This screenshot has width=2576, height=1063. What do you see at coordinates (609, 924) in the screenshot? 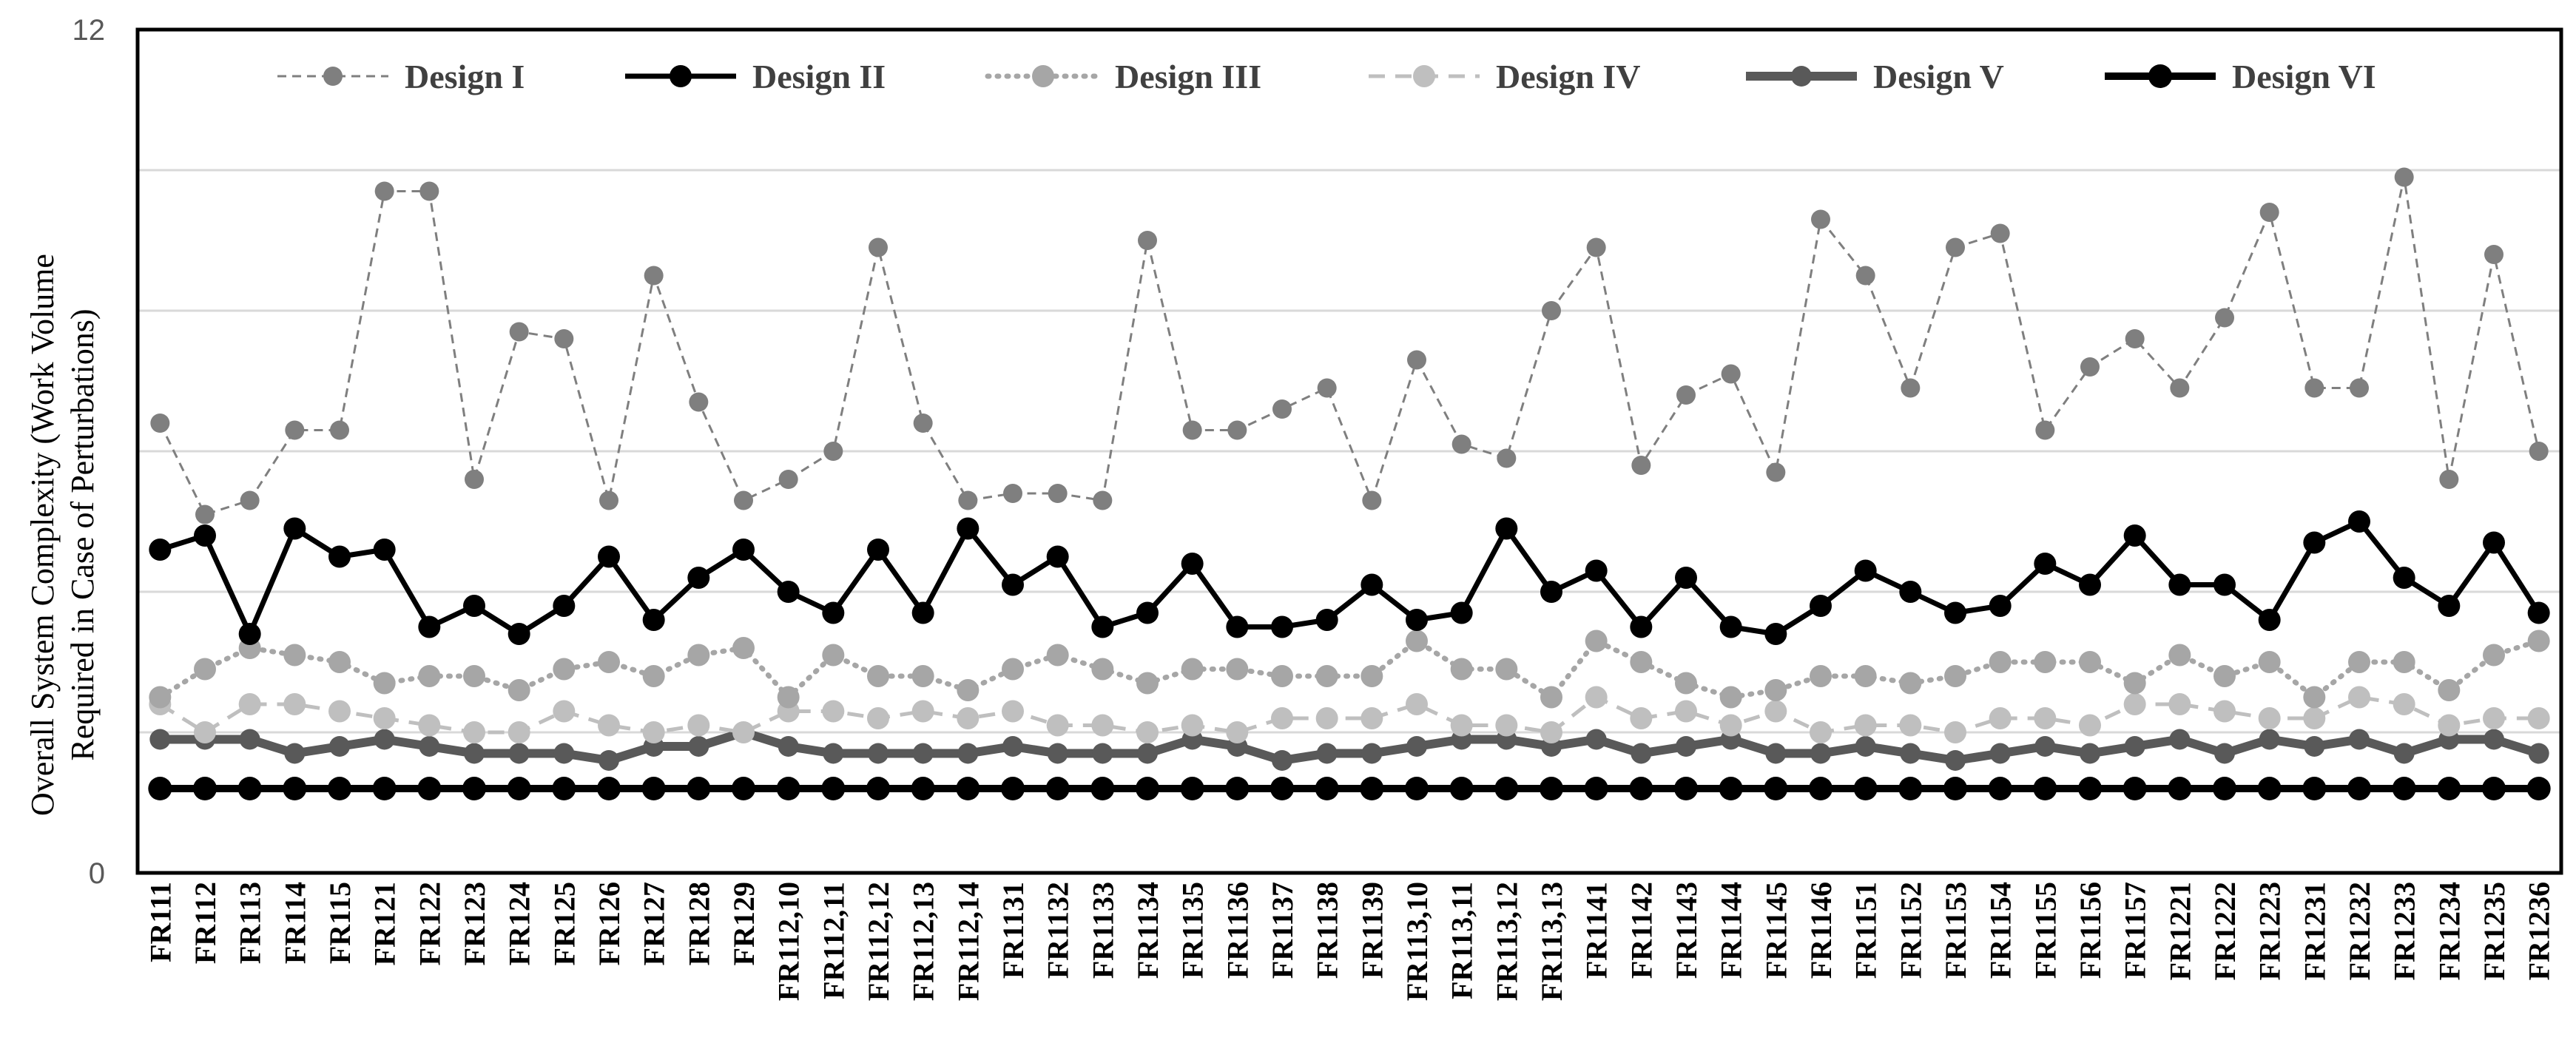
I see `x-tick-label-10: FR126` at bounding box center [609, 924].